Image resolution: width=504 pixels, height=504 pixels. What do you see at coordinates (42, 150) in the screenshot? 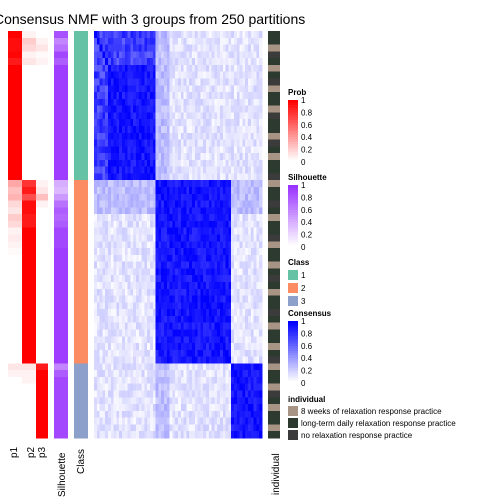
I see `prob-cell-p3` at bounding box center [42, 150].